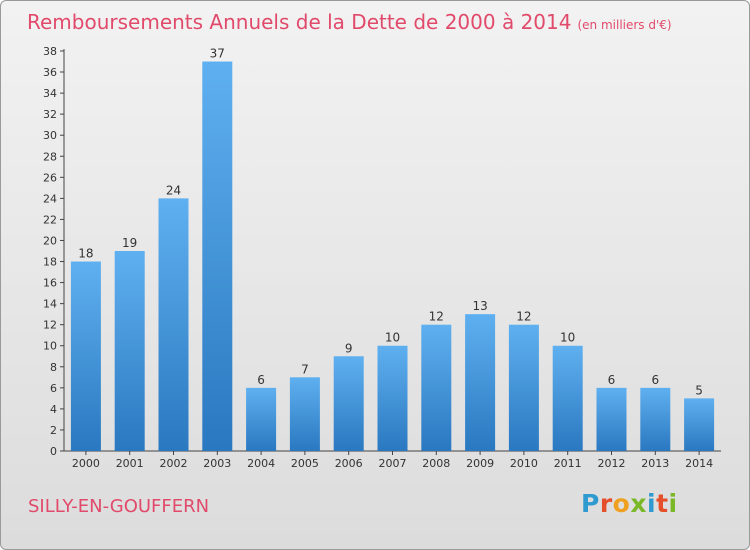 This screenshot has height=550, width=750. Describe the element at coordinates (590, 503) in the screenshot. I see `logo-letter: P` at that location.